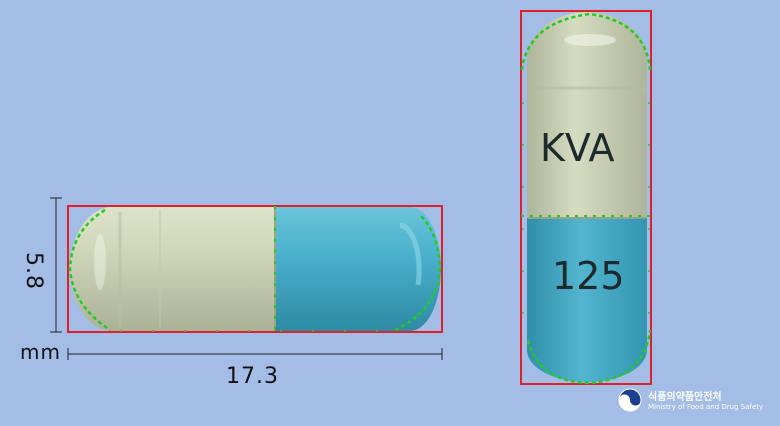 This screenshot has height=426, width=780. What do you see at coordinates (706, 407) in the screenshot?
I see `logo-english-text: Ministry of Food and Drug Safety` at bounding box center [706, 407].